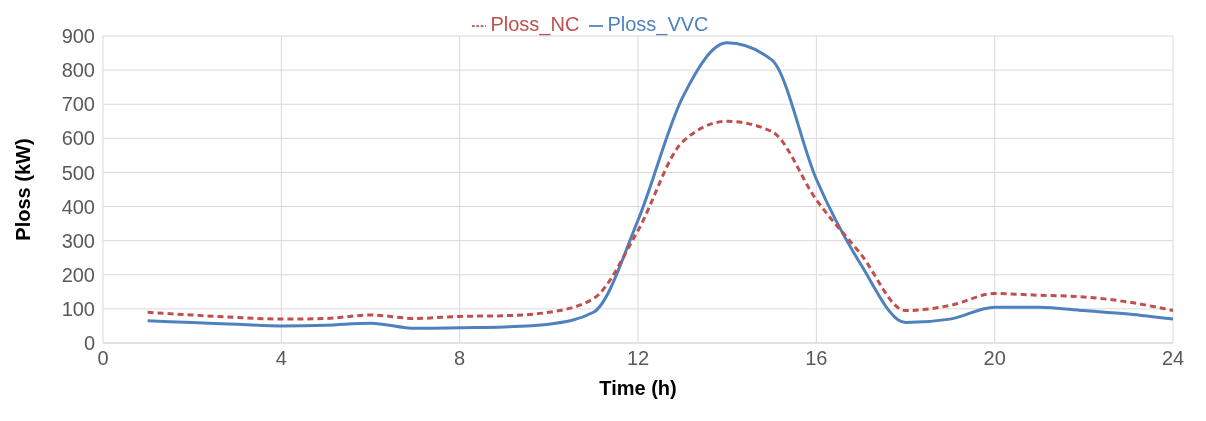  I want to click on x-tick-label: 16, so click(816, 358).